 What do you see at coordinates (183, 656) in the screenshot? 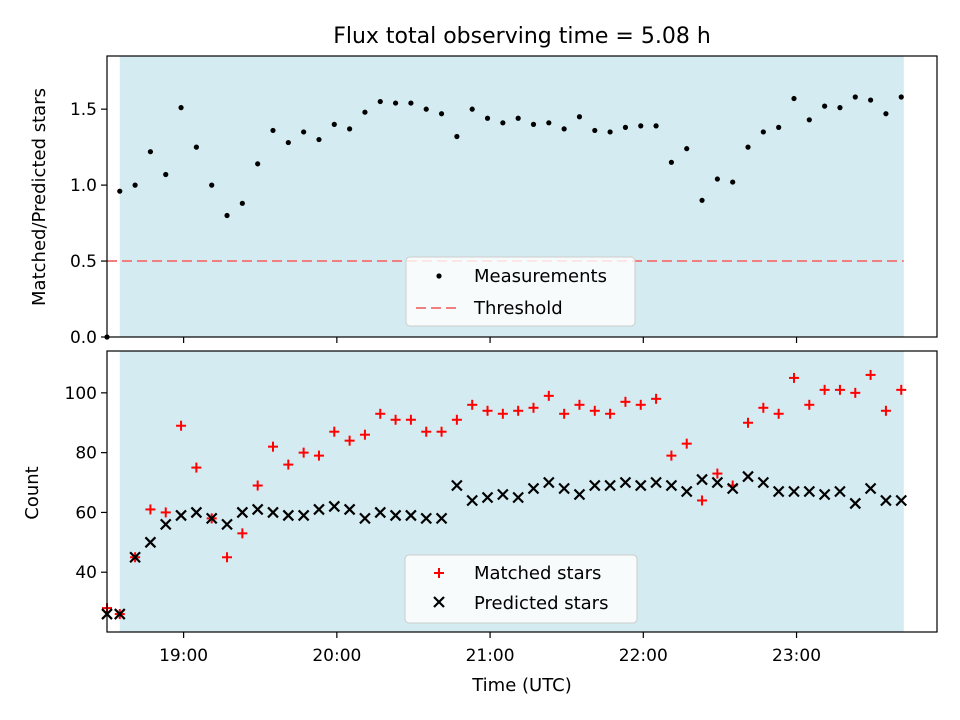
I see `x-tick-label: 19:00` at bounding box center [183, 656].